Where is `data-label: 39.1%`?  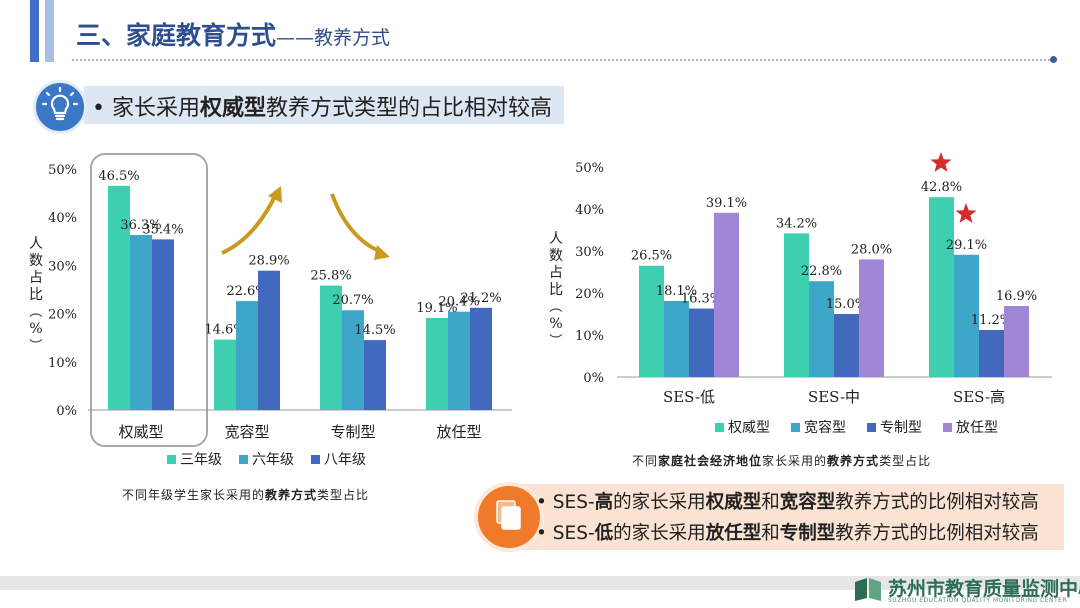
data-label: 39.1% is located at coordinates (726, 203).